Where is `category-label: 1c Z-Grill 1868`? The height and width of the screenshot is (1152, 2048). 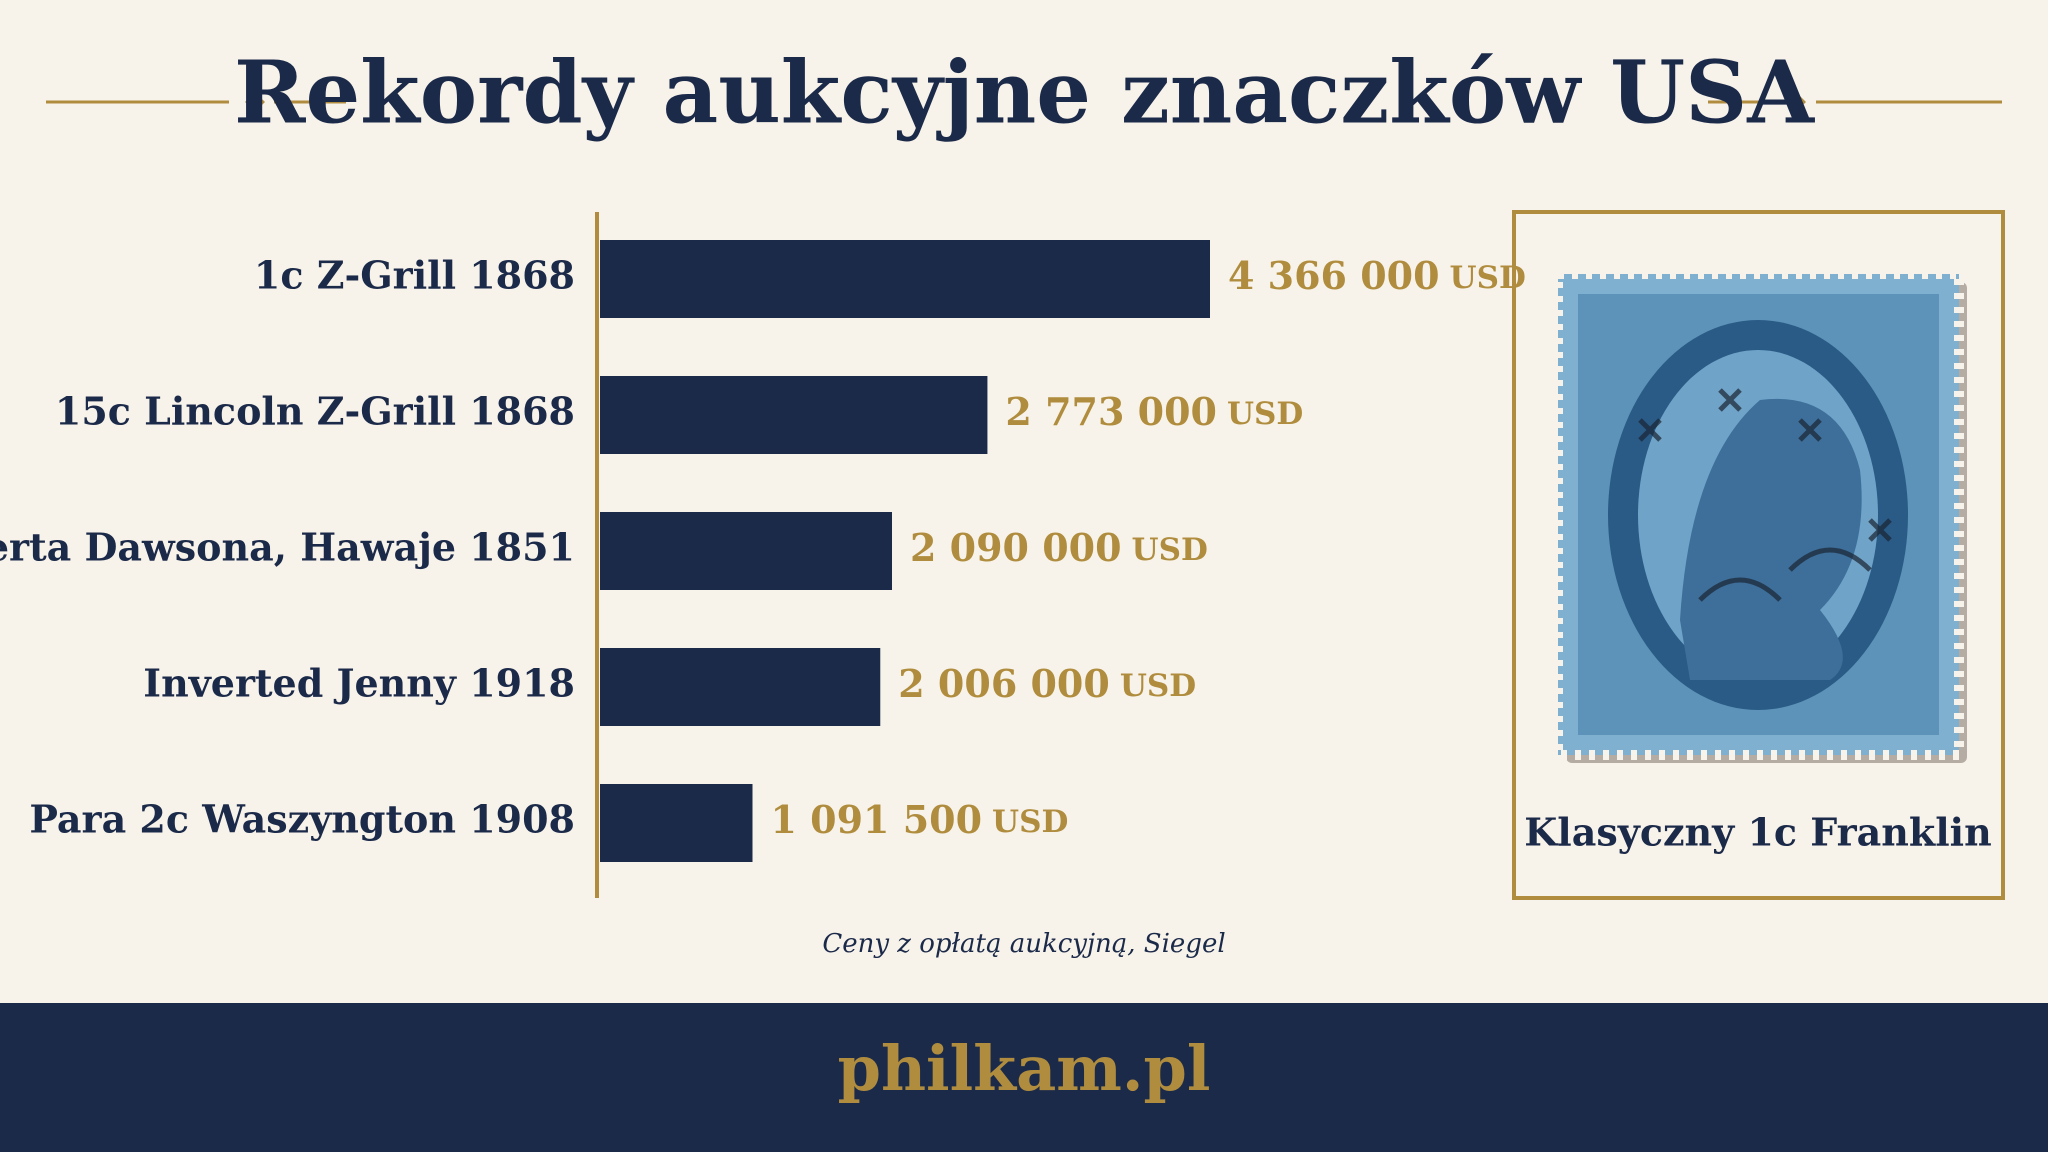 category-label: 1c Z-Grill 1868 is located at coordinates (414, 275).